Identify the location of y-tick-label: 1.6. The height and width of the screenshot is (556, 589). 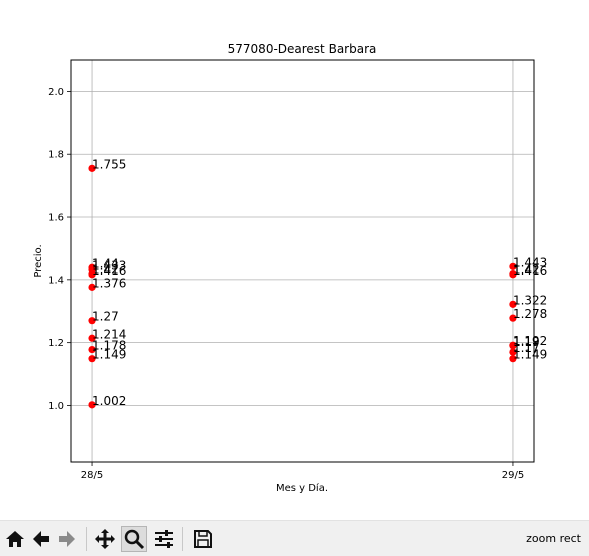
(56, 218).